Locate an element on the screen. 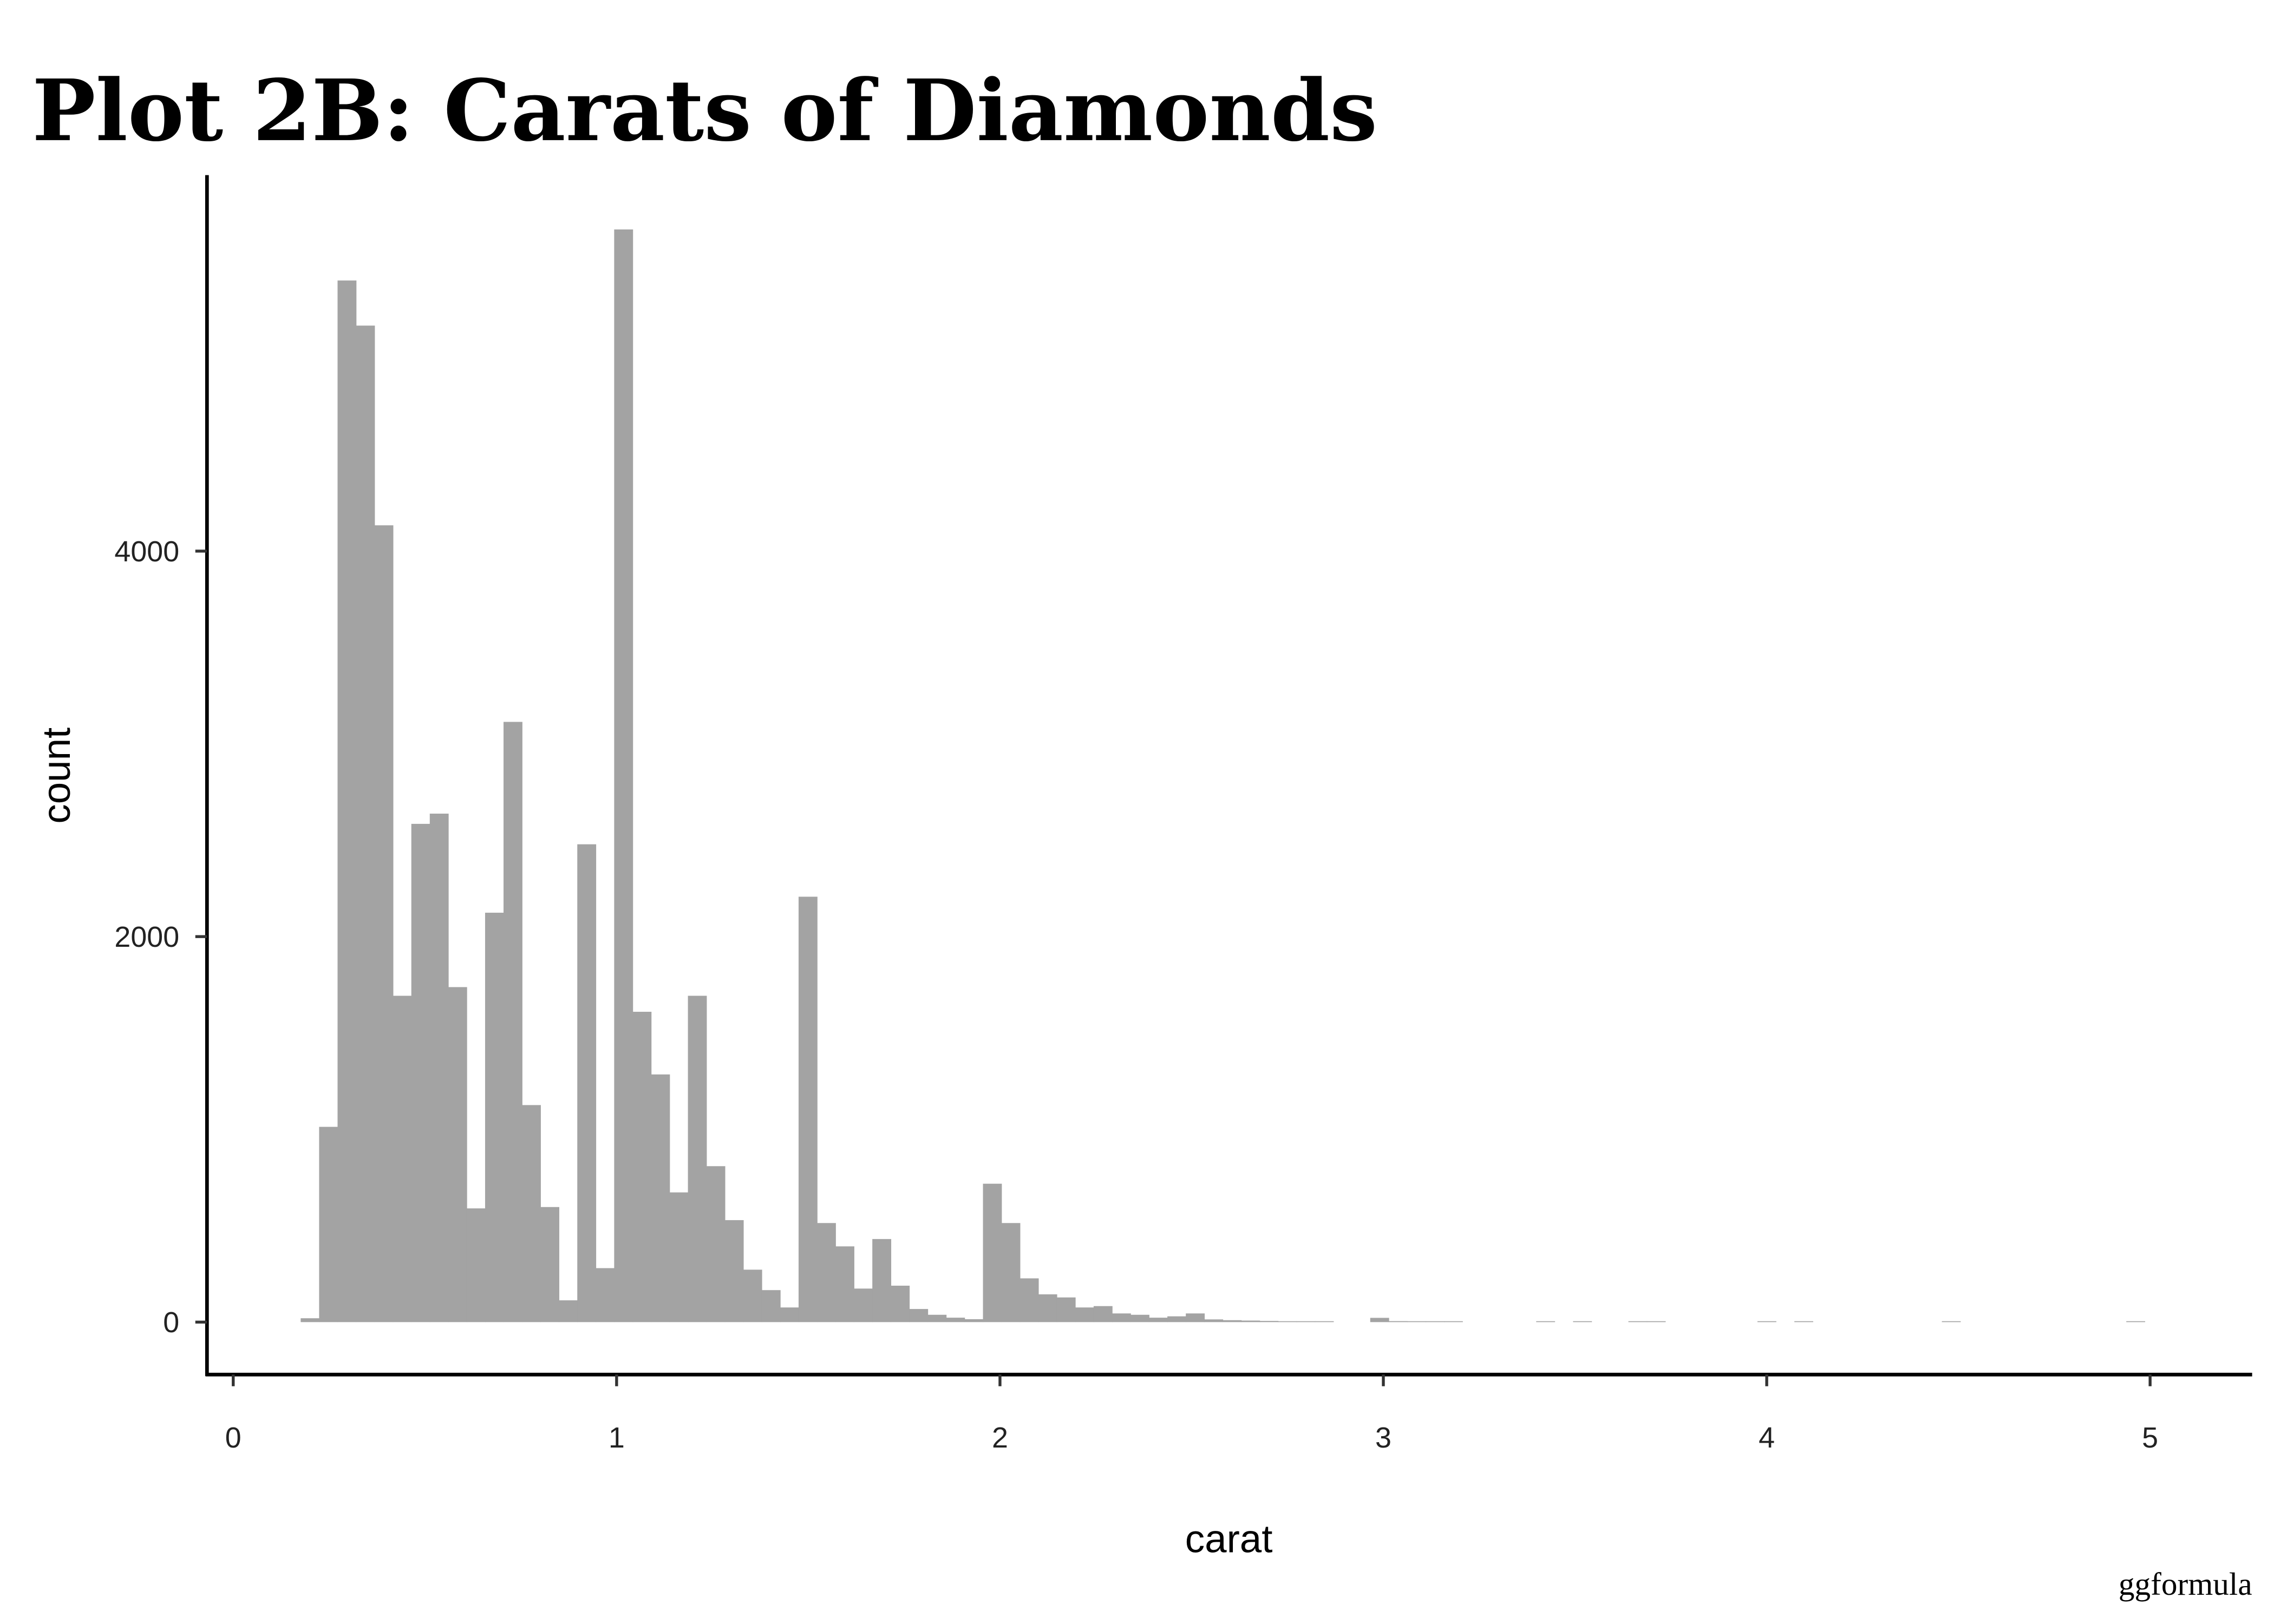 The height and width of the screenshot is (1624, 2274). chart-title: Plot 2B: Carats of Diamonds is located at coordinates (705, 111).